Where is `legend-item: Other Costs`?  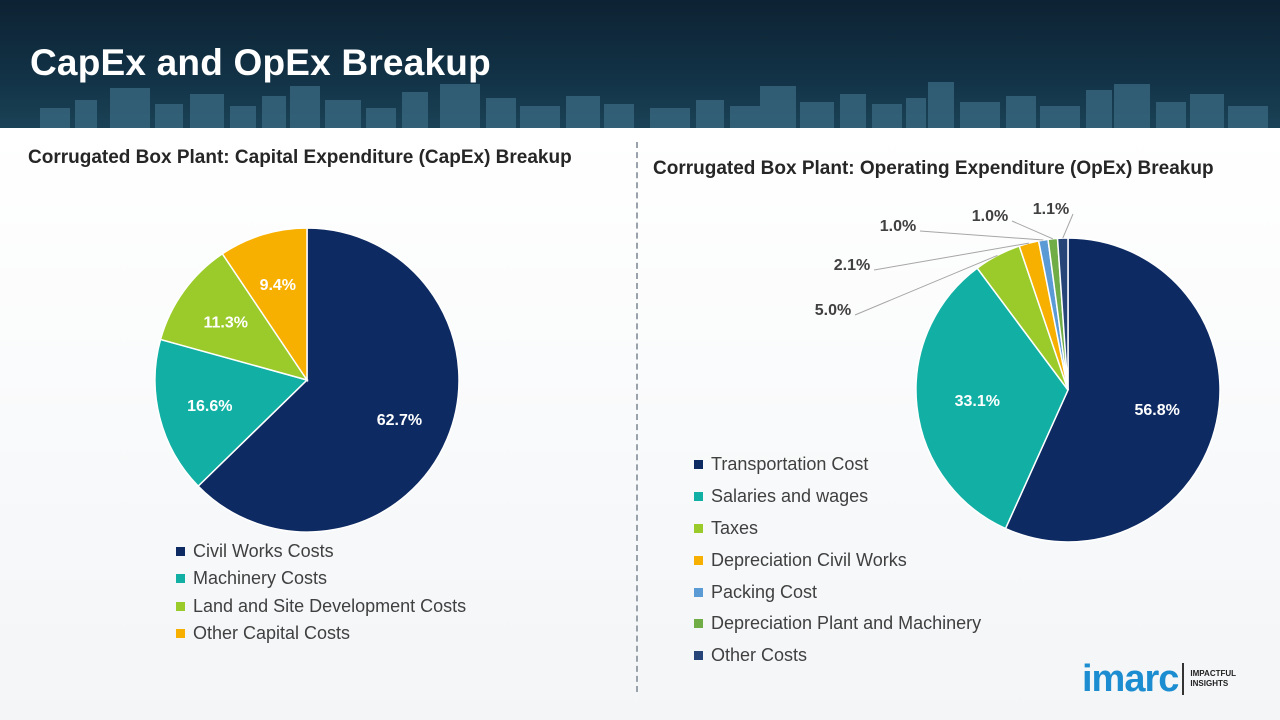
legend-item: Other Costs is located at coordinates (837, 656).